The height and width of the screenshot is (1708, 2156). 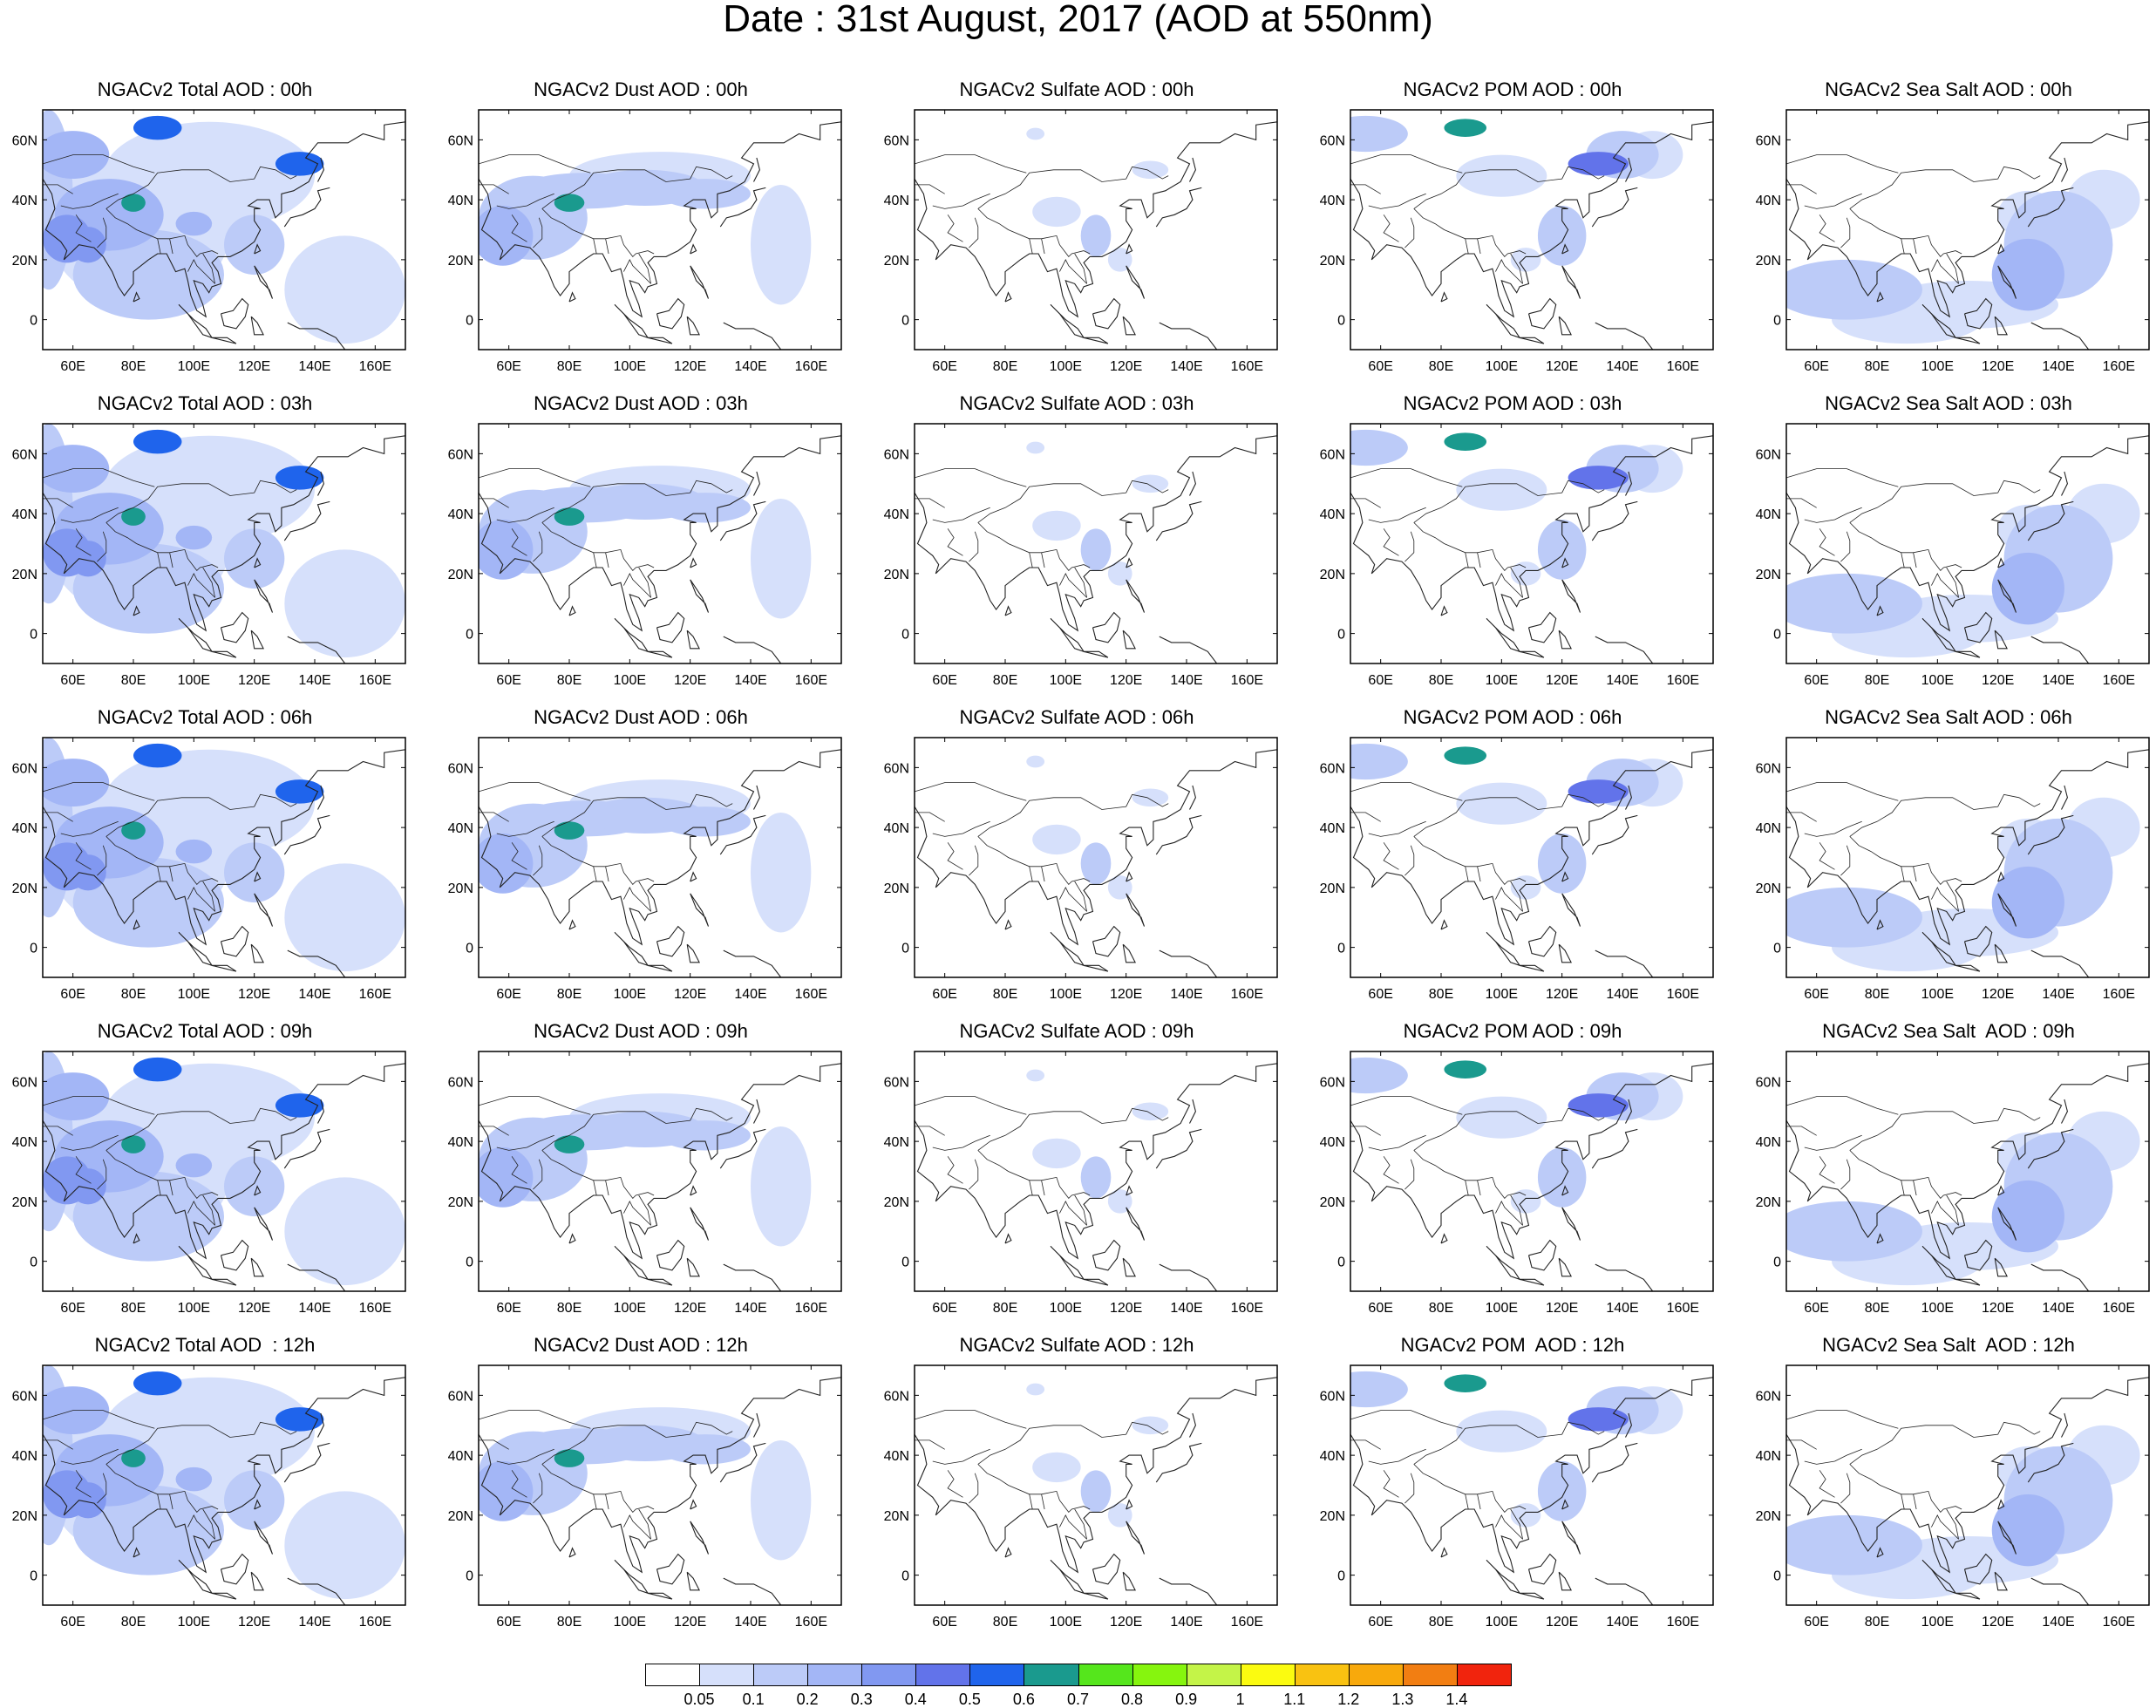 What do you see at coordinates (2119, 1308) in the screenshot?
I see `x-tick-label: 160E` at bounding box center [2119, 1308].